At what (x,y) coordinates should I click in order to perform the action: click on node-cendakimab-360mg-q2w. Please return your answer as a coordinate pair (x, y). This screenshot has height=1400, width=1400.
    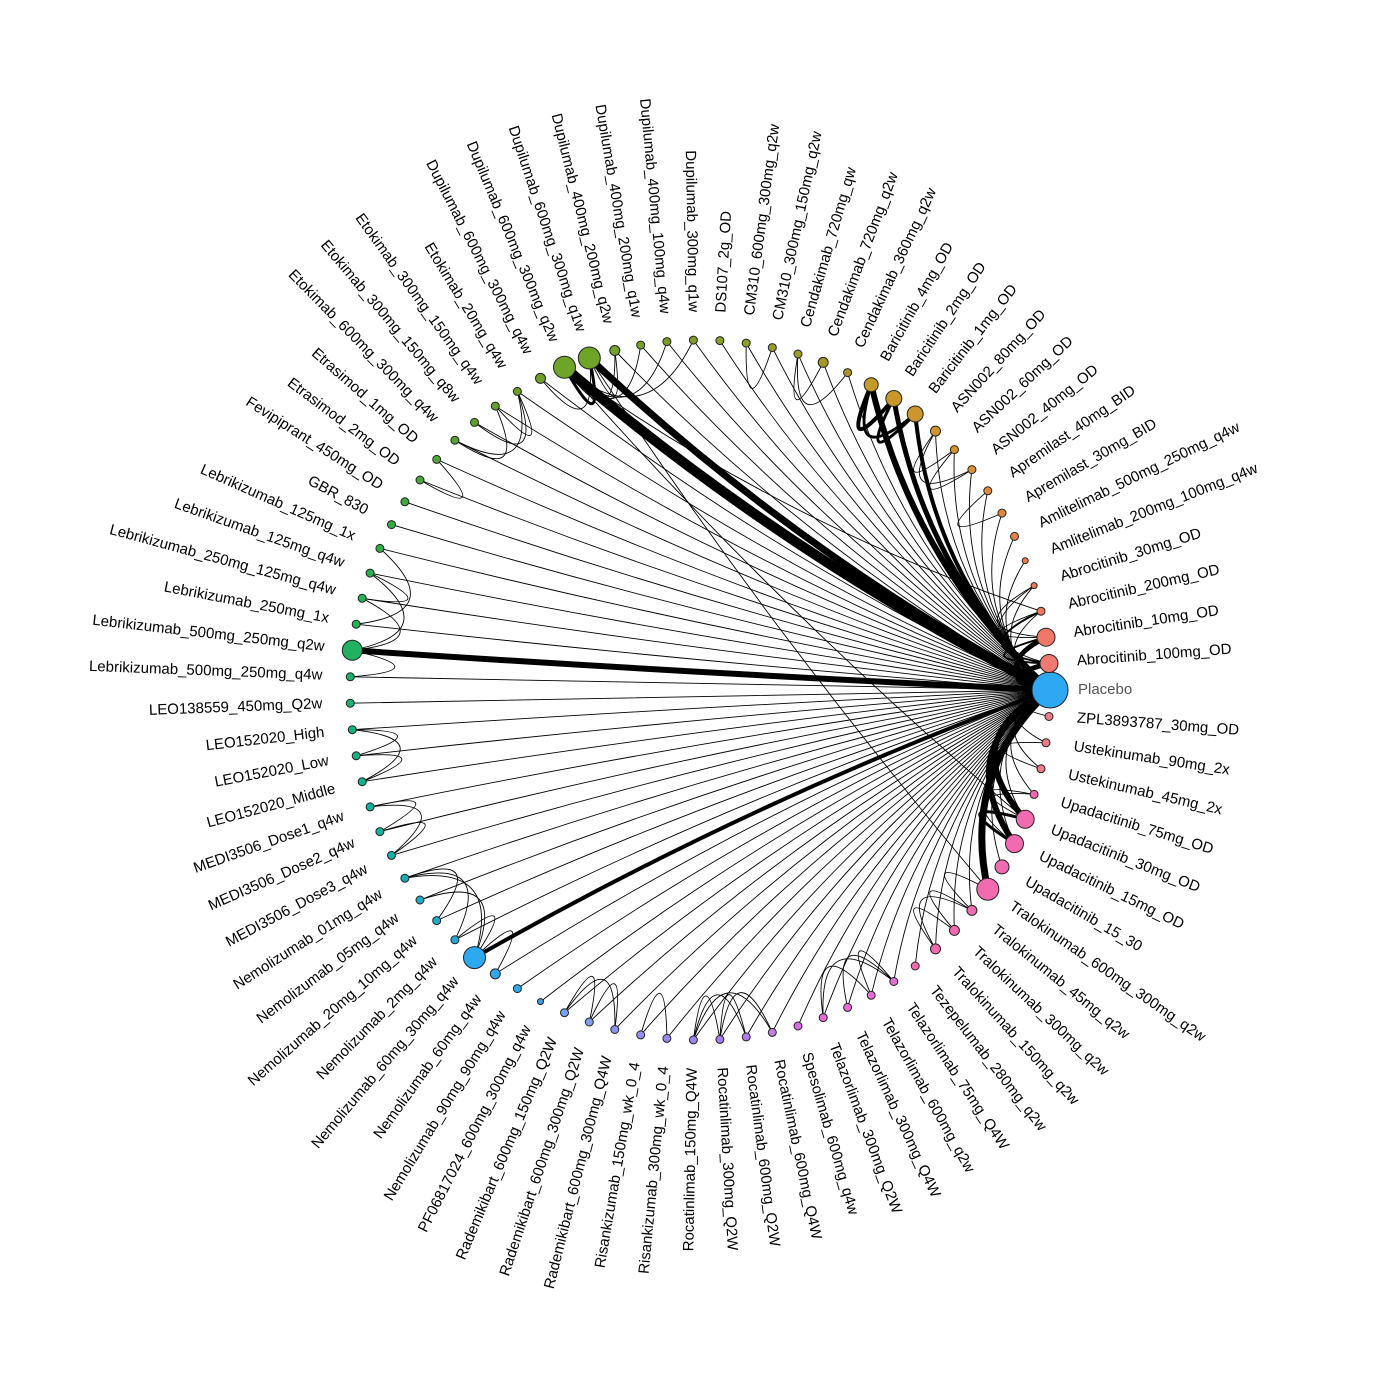
    Looking at the image, I should click on (848, 373).